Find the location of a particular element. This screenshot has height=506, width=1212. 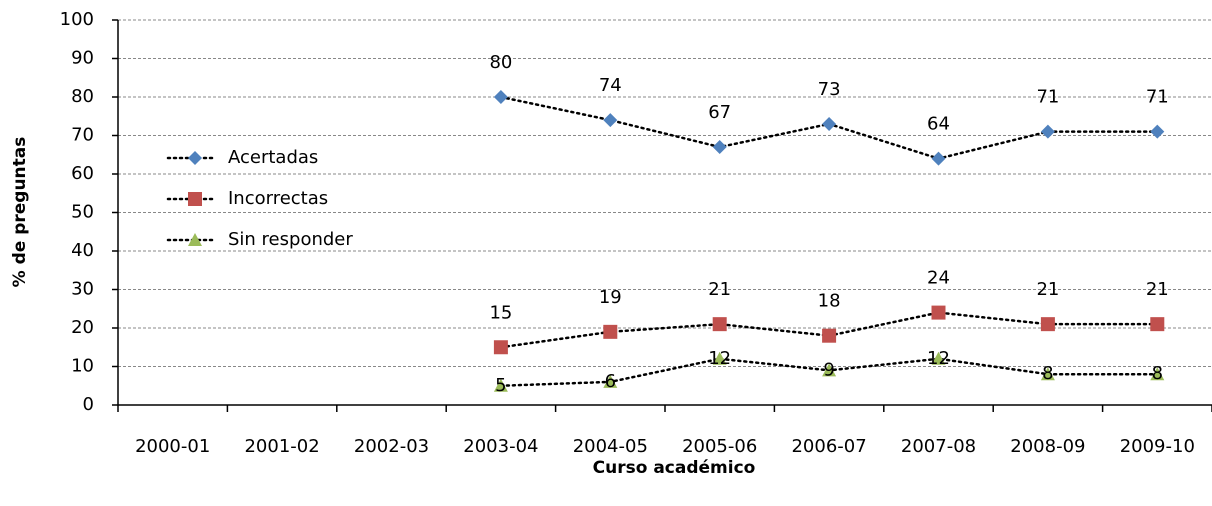

legend-label: Sin responder is located at coordinates (290, 239).